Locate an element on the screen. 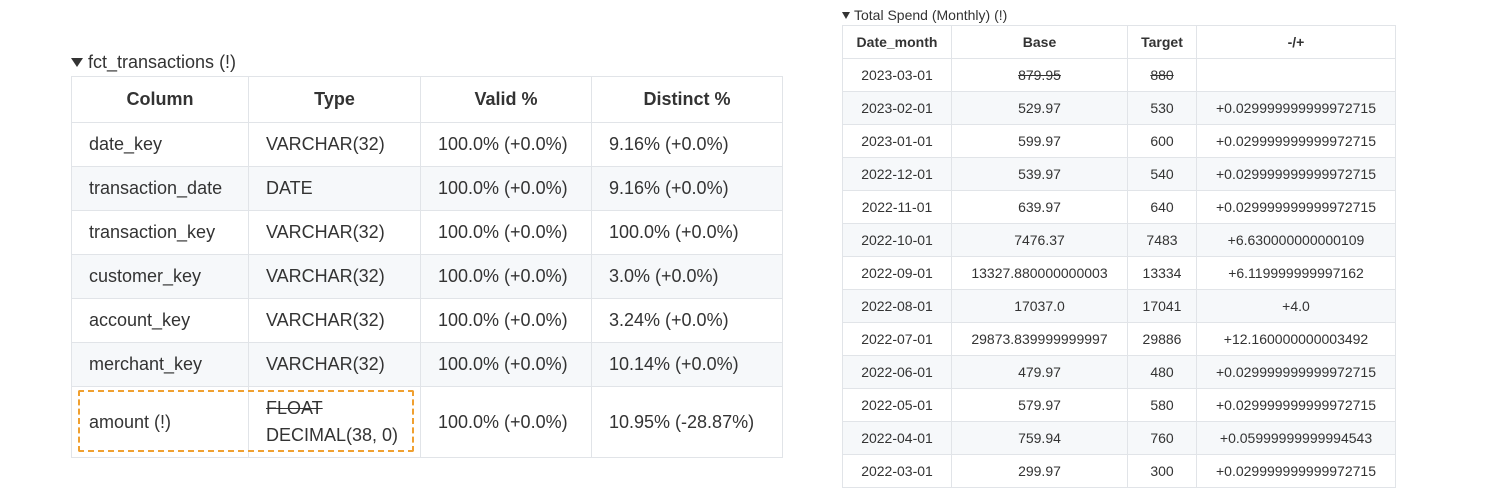 The height and width of the screenshot is (500, 1500). header-date-month: Date_month is located at coordinates (897, 42).